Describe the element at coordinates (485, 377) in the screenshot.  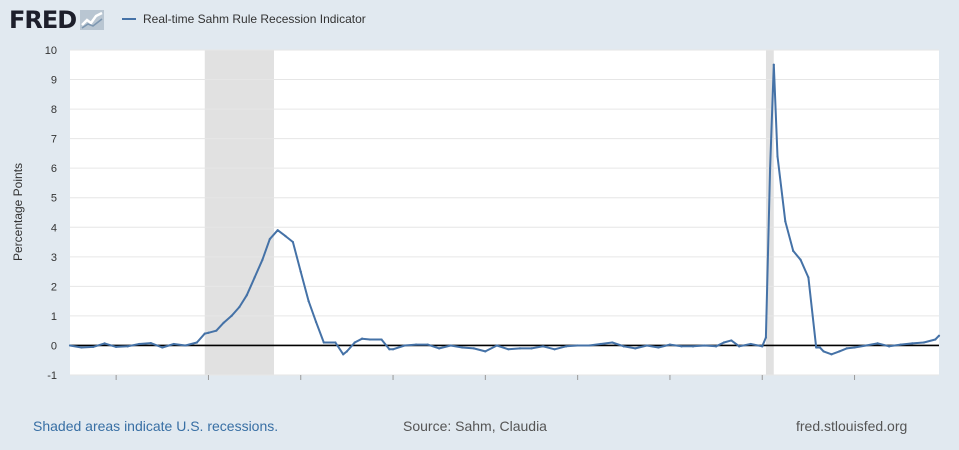
I see `x-tick-labels: 200620082010201220142016201820202022` at that location.